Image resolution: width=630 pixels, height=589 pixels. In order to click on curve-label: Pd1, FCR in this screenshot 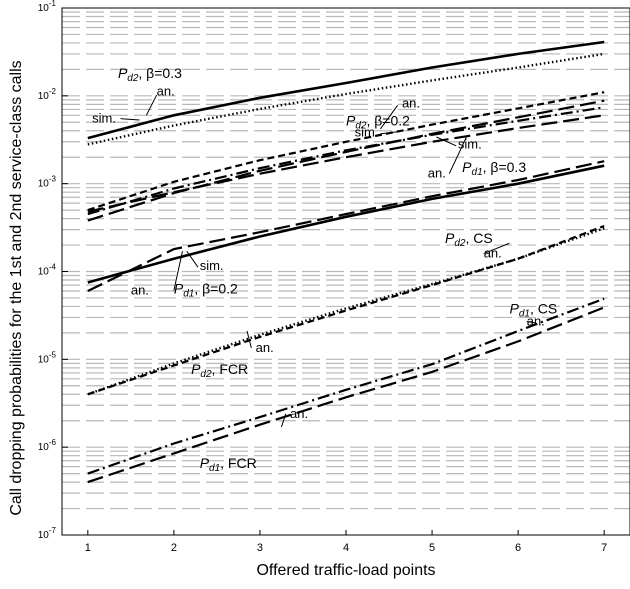, I will do `click(228, 464)`.